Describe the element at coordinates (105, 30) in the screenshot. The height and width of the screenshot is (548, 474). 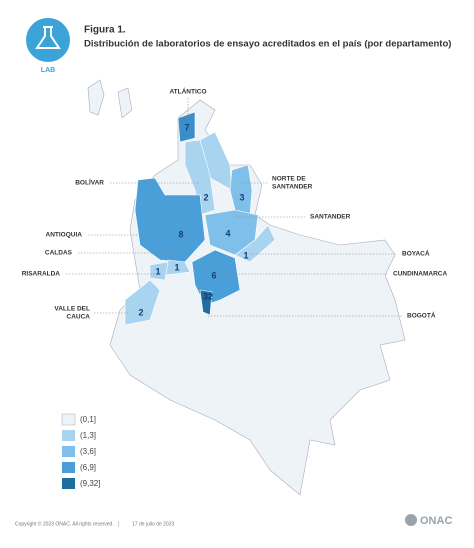
I see `figure-number: Figura 1.` at that location.